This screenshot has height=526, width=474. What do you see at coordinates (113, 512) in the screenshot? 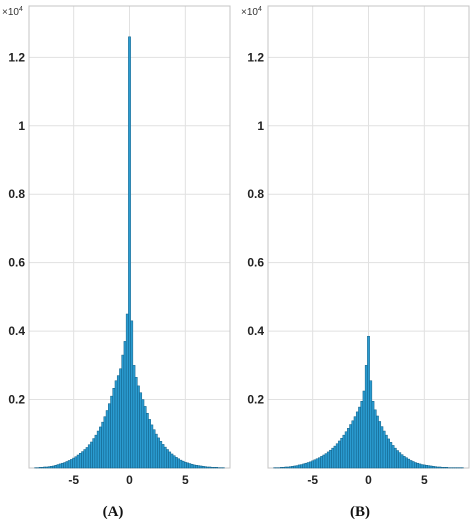
I see `panel-label-a: (A)` at bounding box center [113, 512].